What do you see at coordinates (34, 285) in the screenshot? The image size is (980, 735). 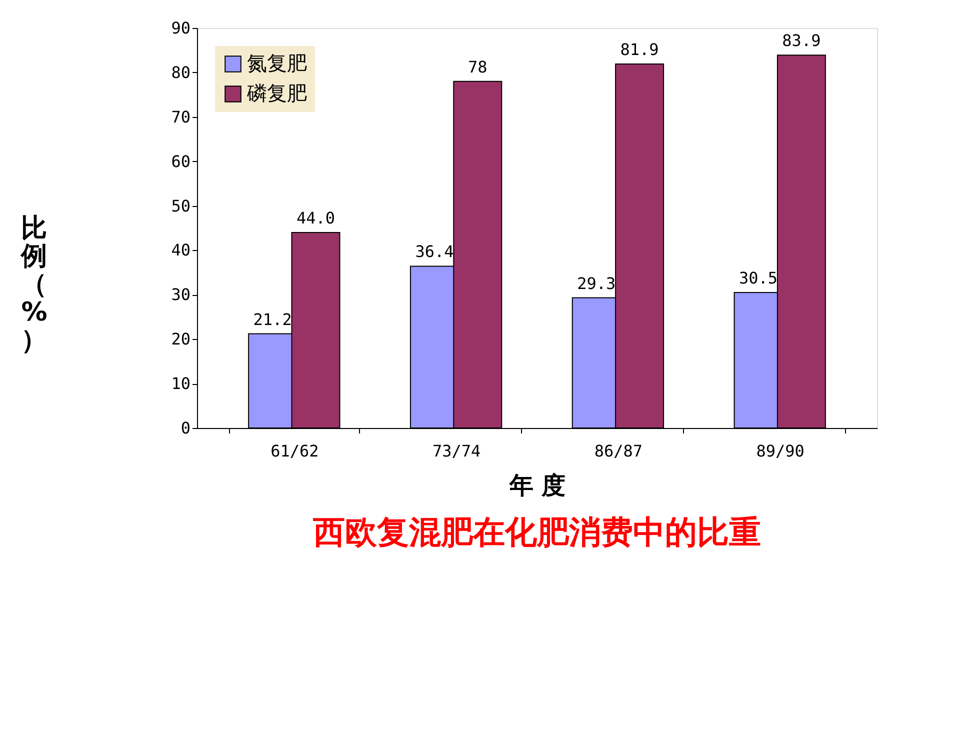 I see `y-axis-title: 比例（%）` at bounding box center [34, 285].